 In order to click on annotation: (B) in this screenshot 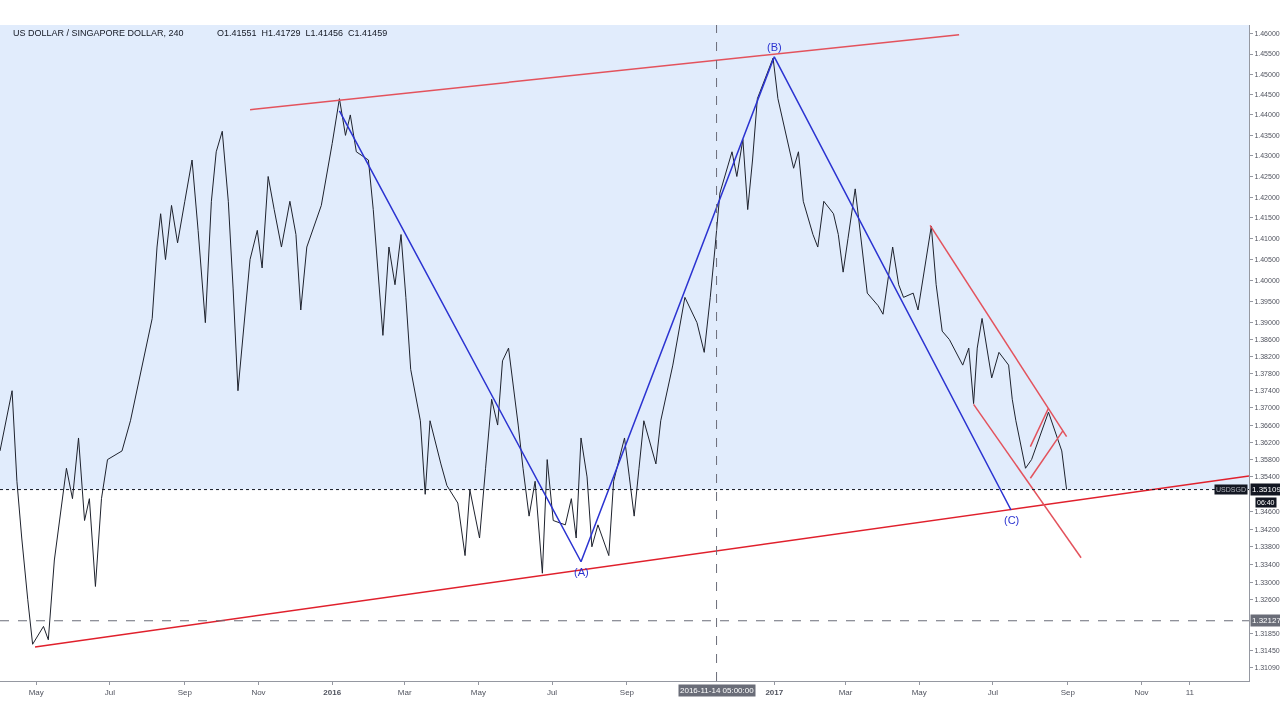, I will do `click(774, 47)`.